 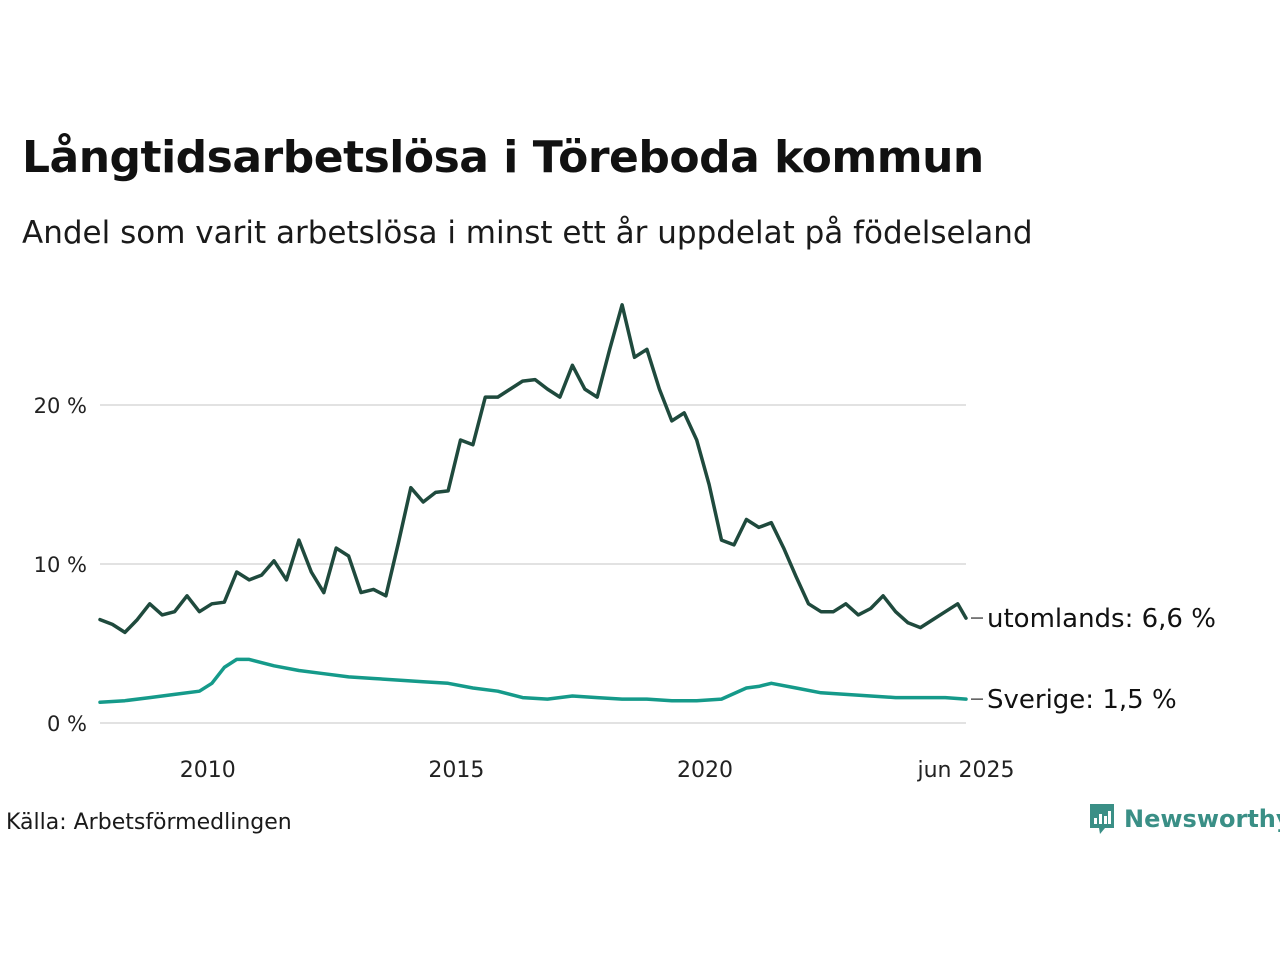 What do you see at coordinates (966, 770) in the screenshot?
I see `x-tick-label: jun 2025` at bounding box center [966, 770].